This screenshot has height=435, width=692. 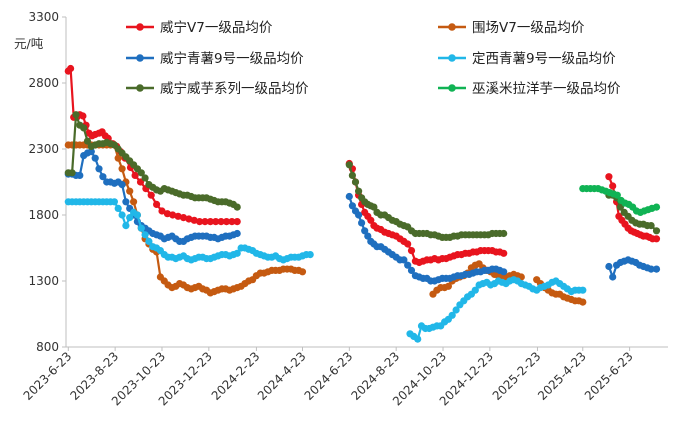 I want to click on y-axis-unit-label: 元/吨, so click(x=29, y=43).